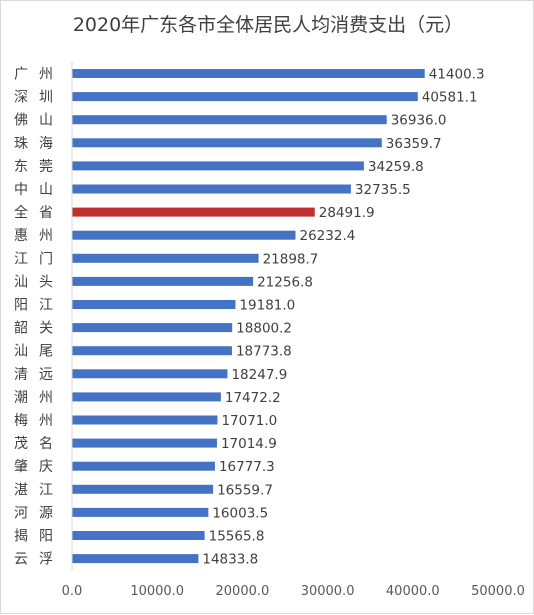 This screenshot has width=534, height=615. What do you see at coordinates (259, 375) in the screenshot?
I see `value-label-13: 18247.9` at bounding box center [259, 375].